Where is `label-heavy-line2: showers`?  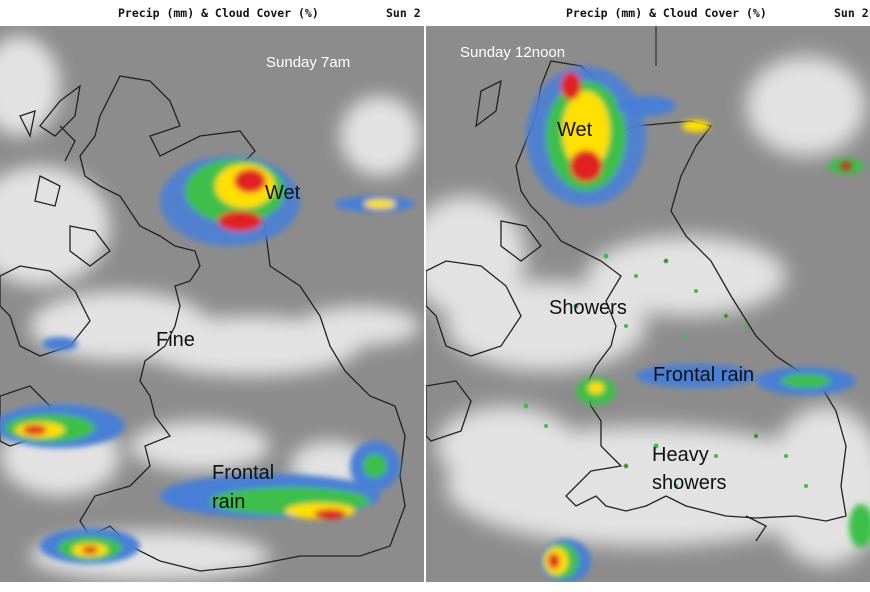 label-heavy-line2: showers is located at coordinates (689, 483).